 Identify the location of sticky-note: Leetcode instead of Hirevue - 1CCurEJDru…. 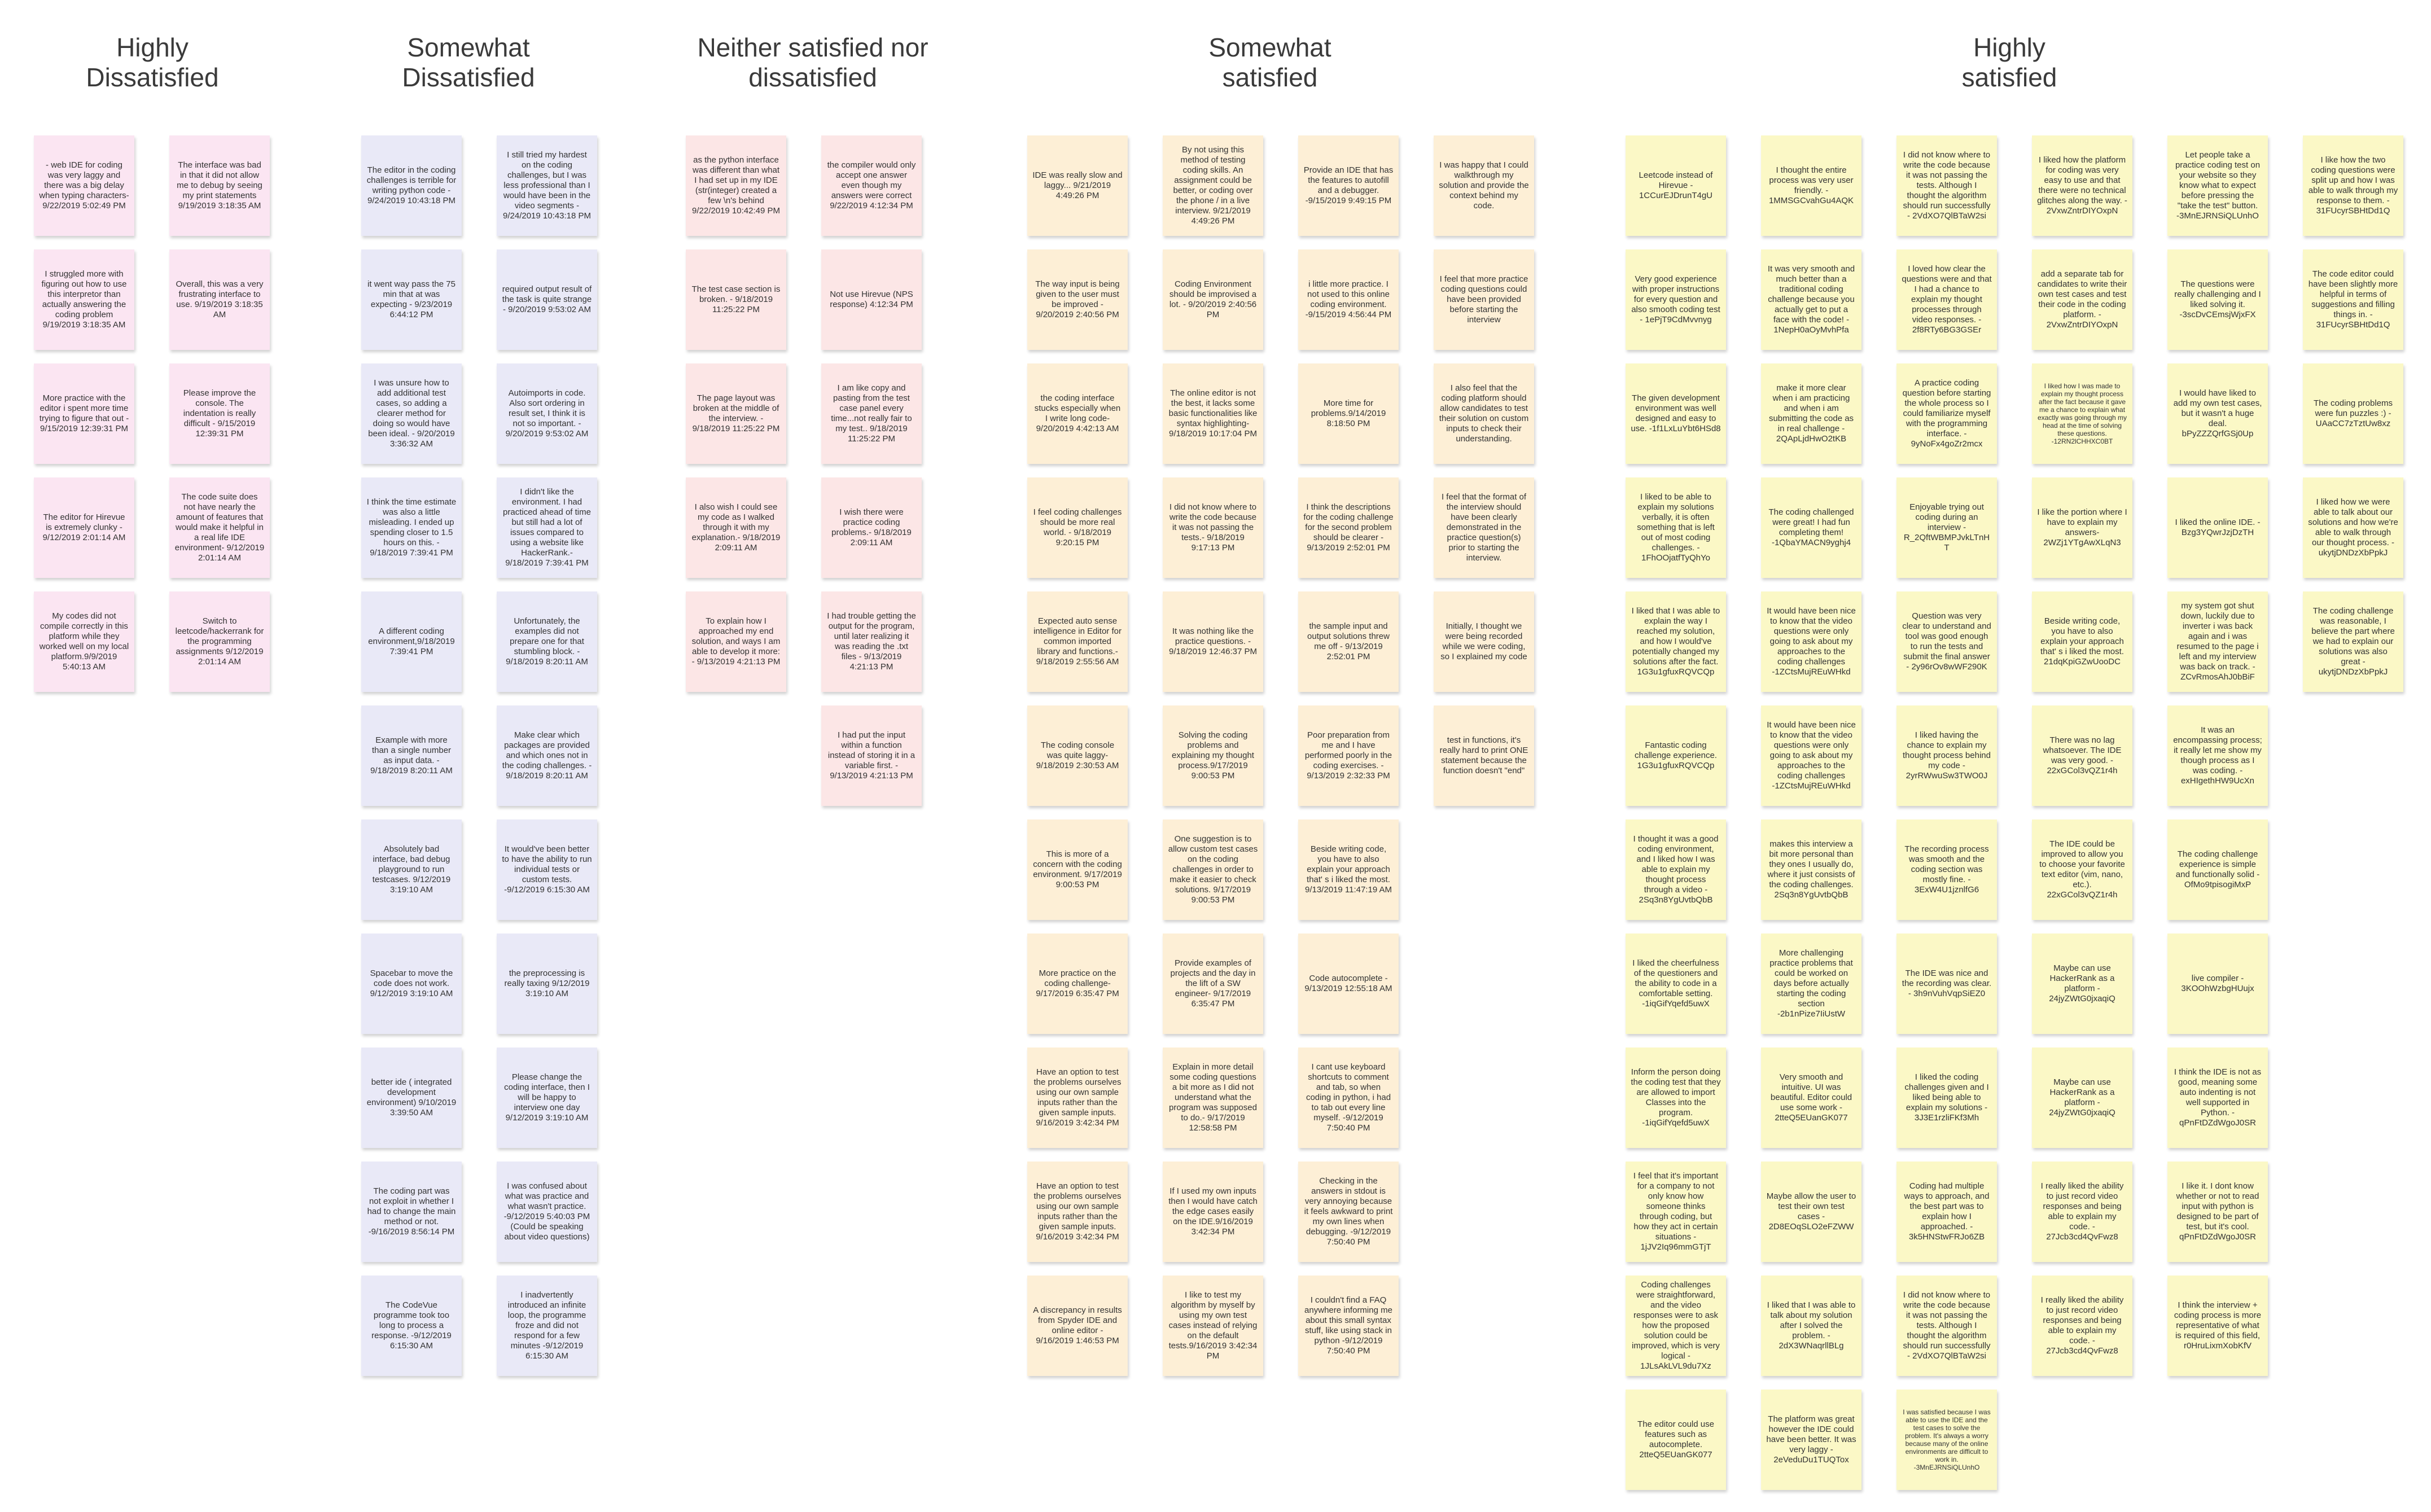
(1676, 185).